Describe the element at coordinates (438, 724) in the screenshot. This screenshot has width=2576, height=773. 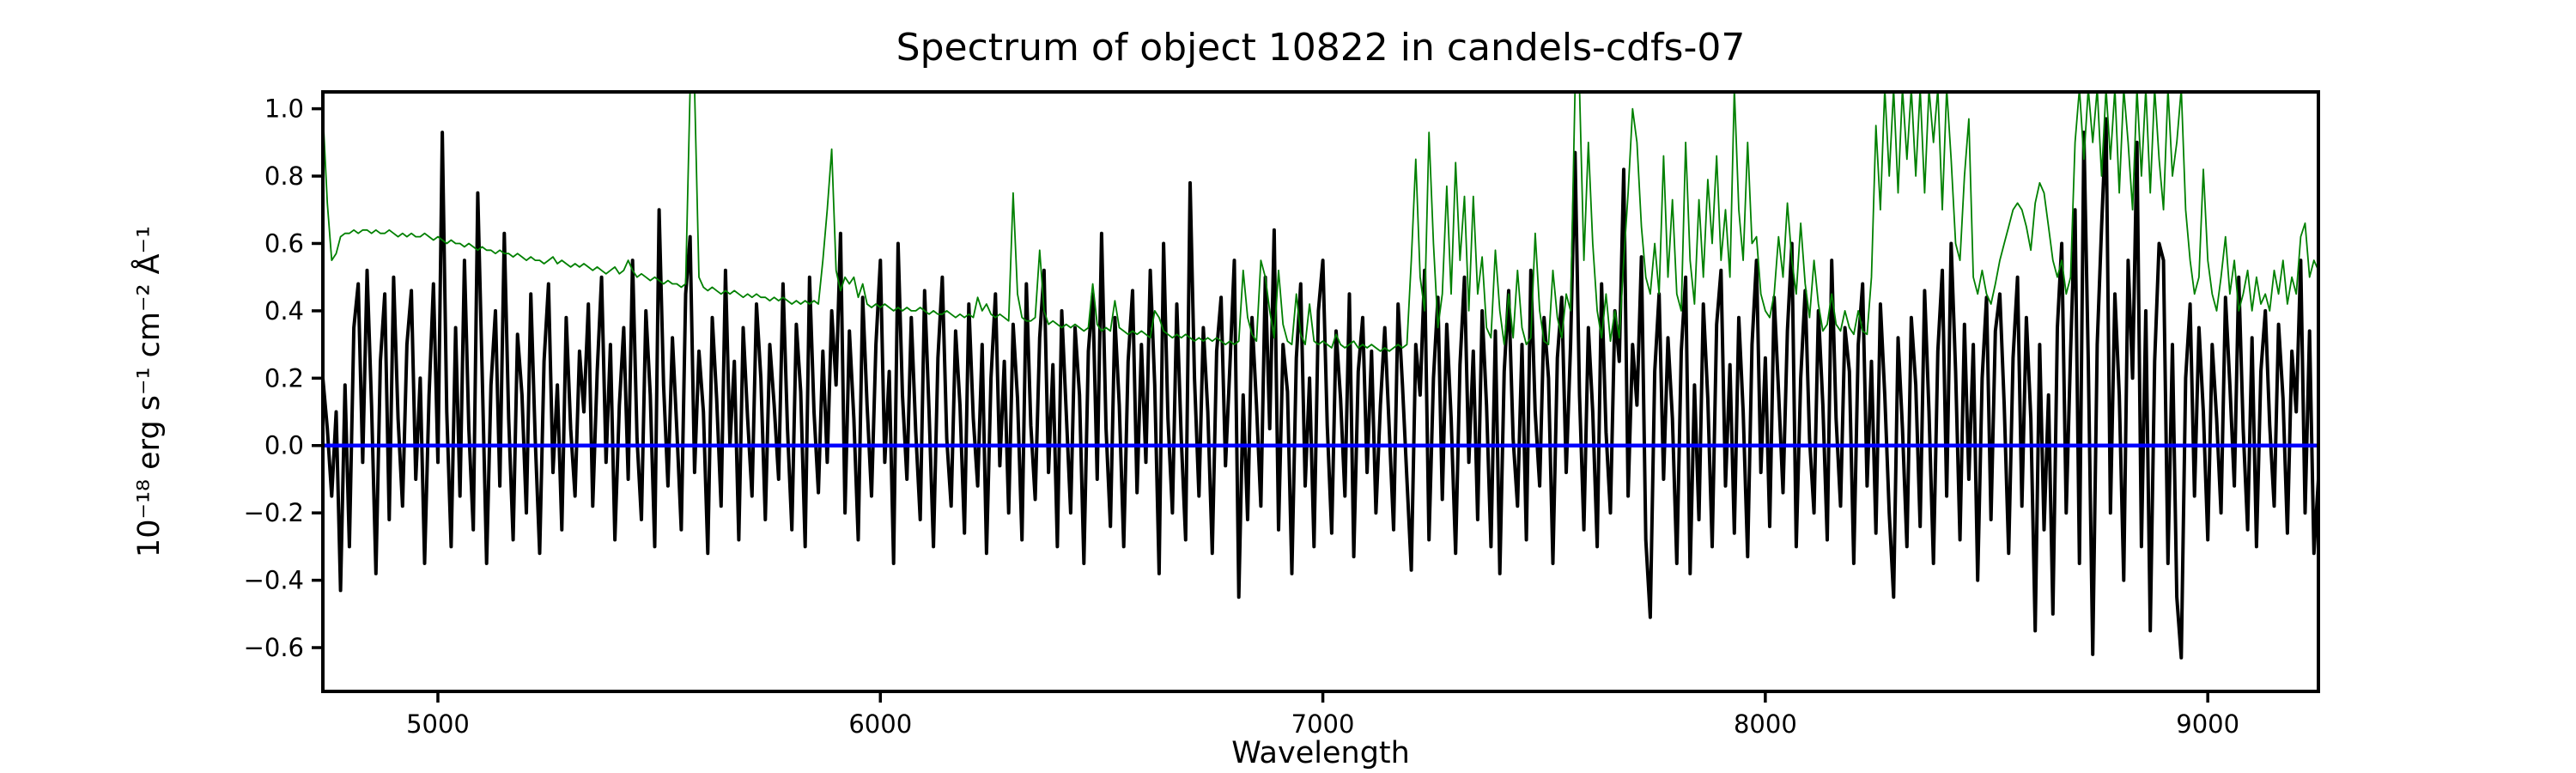
I see `x-tick-label: 5000` at that location.